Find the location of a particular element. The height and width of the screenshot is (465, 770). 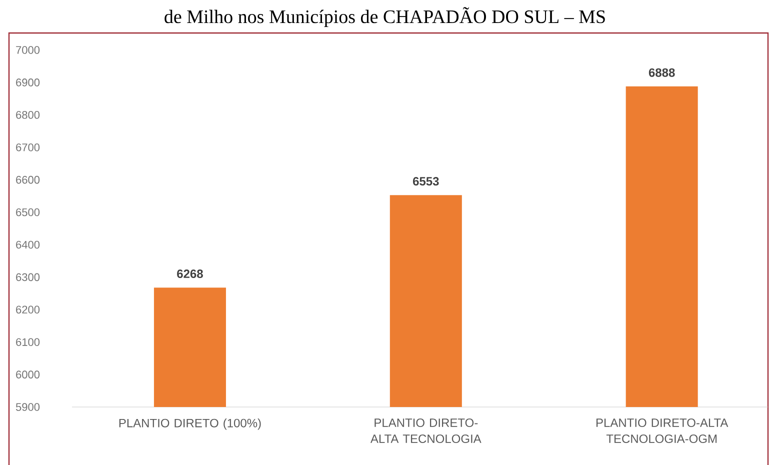

data-label: 6888 is located at coordinates (661, 72).